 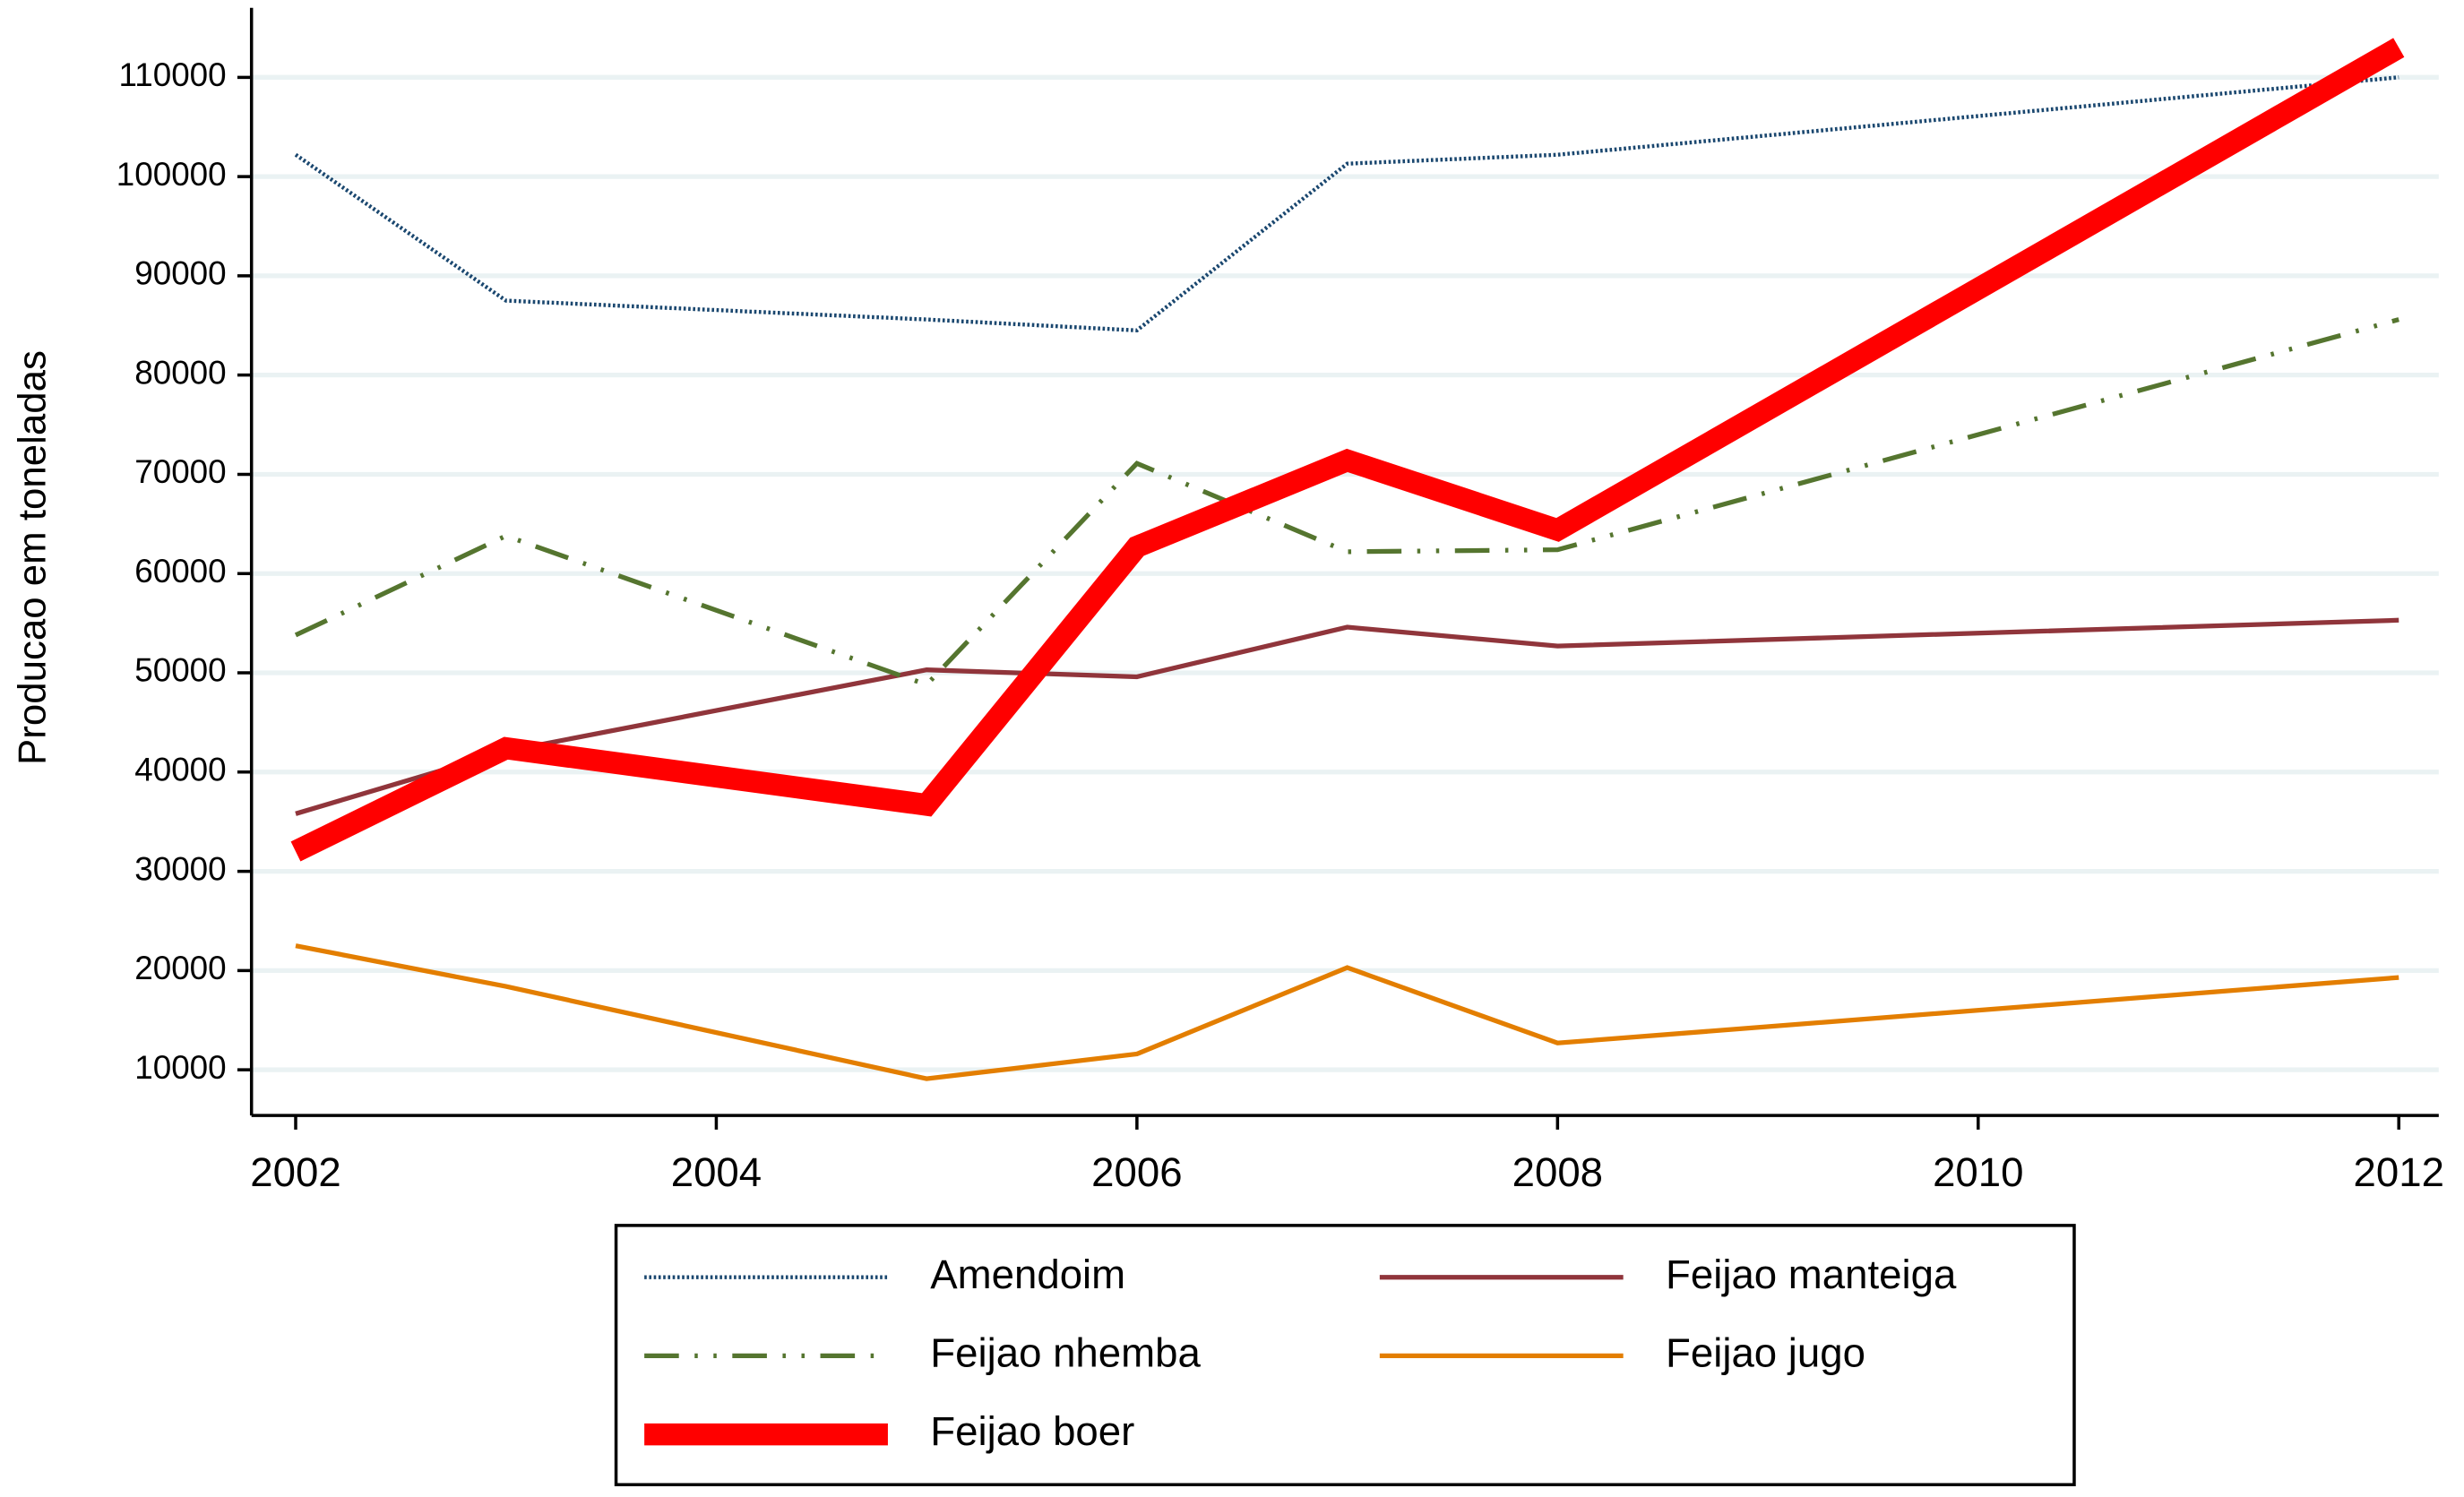 I want to click on x-tick-label: 2002, so click(x=295, y=1172).